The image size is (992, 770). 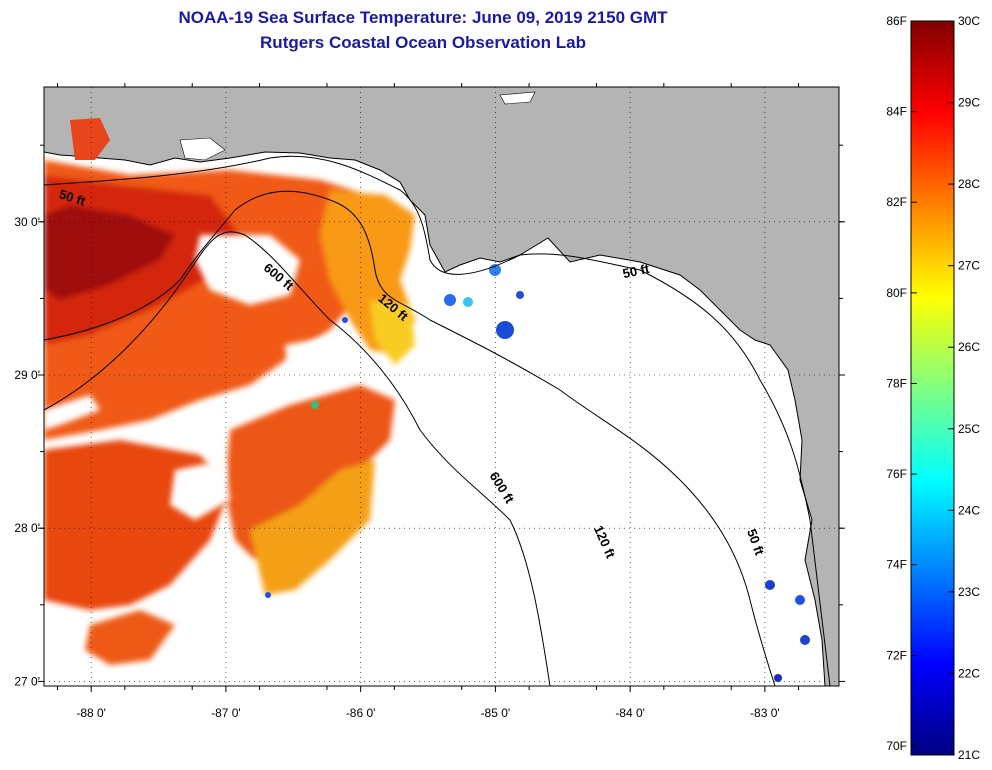 I want to click on cb-label-celsius: 28C, so click(x=969, y=184).